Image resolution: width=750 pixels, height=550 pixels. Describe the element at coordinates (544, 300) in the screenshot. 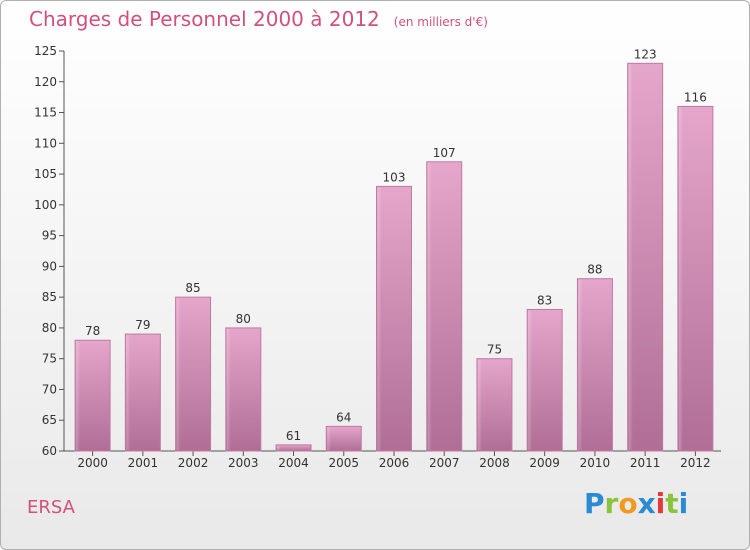

I see `bar-value-label: 83` at that location.